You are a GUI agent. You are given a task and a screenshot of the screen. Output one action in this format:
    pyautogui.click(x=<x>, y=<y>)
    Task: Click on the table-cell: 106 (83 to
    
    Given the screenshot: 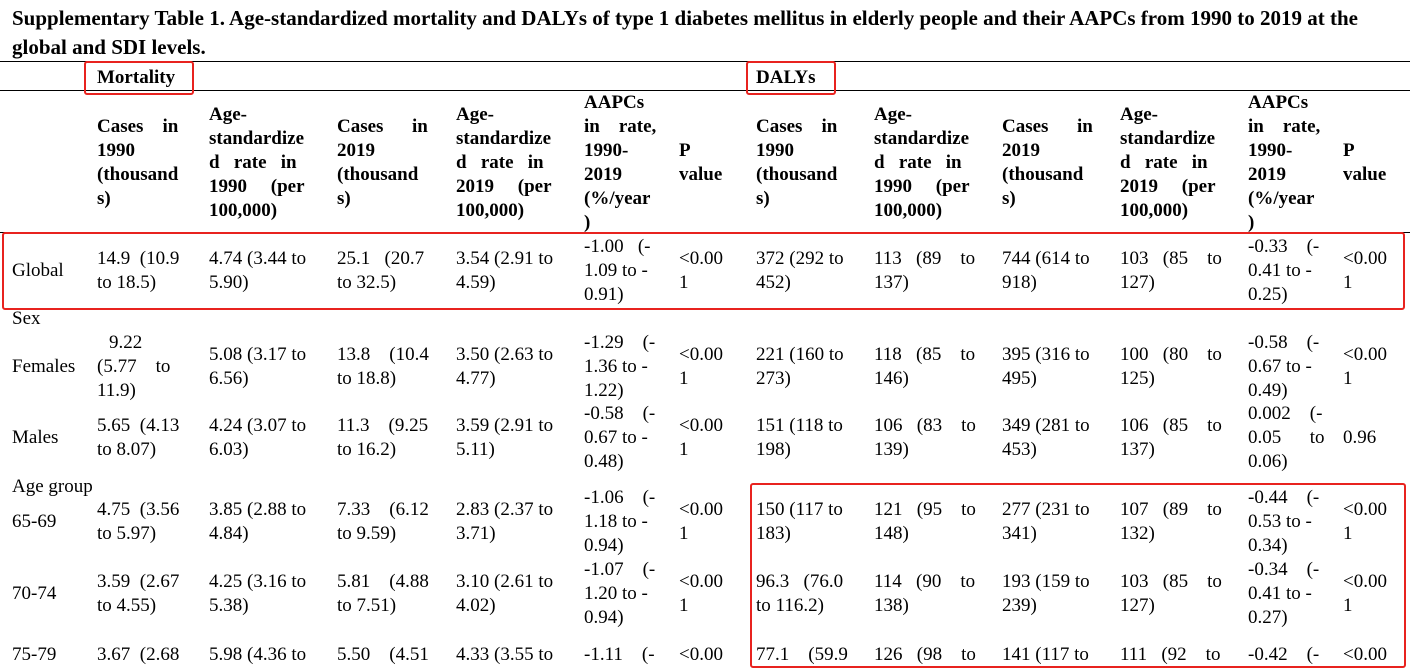 What is the action you would take?
    pyautogui.click(x=925, y=425)
    